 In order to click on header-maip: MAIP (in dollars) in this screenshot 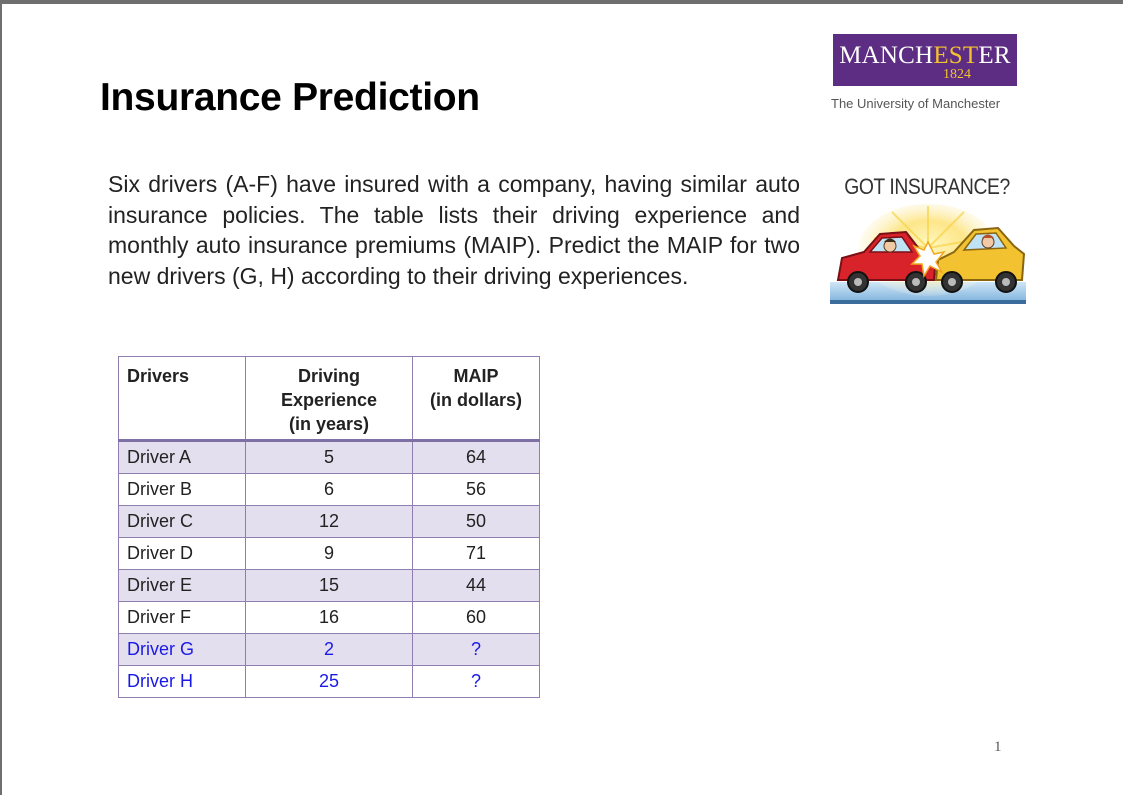, I will do `click(476, 398)`.